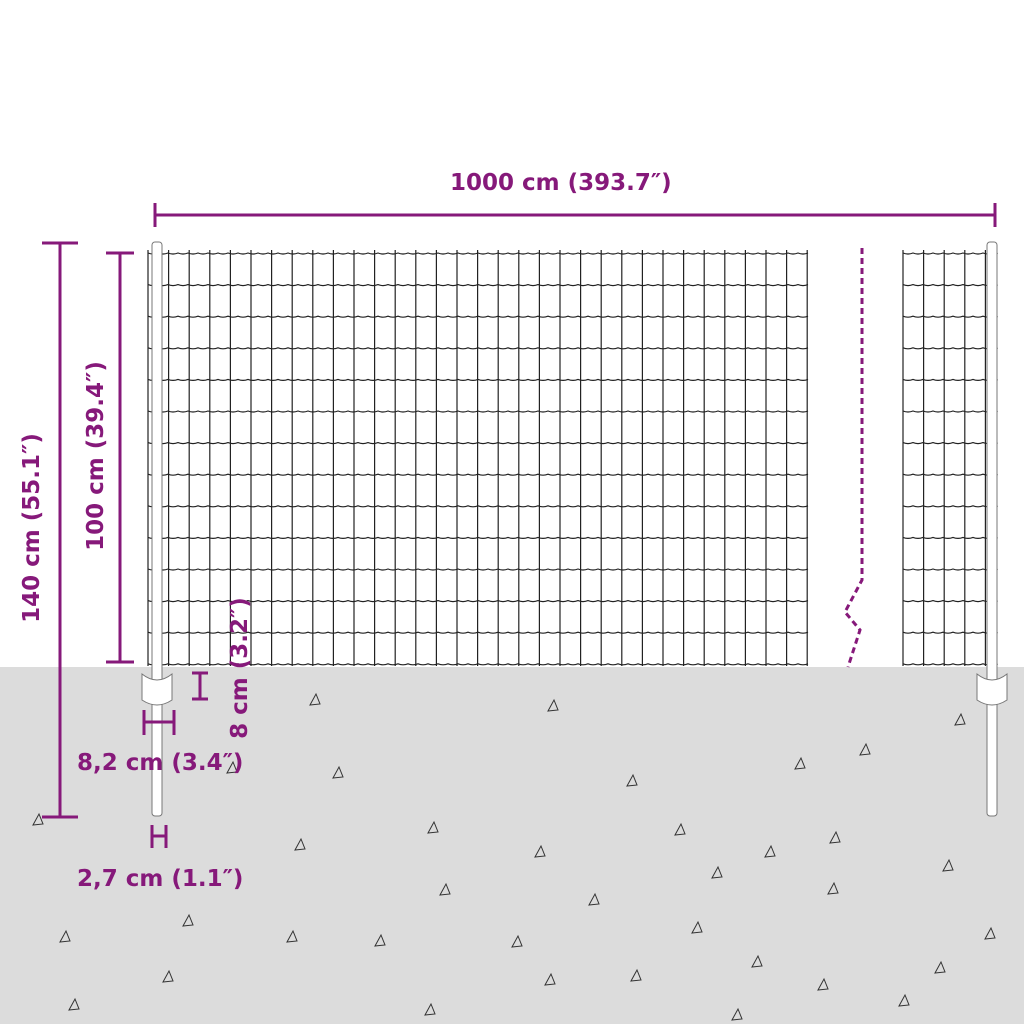 The height and width of the screenshot is (1024, 1024). Describe the element at coordinates (240, 668) in the screenshot. I see `plate-height-label: 8 cm (3.2″)` at that location.